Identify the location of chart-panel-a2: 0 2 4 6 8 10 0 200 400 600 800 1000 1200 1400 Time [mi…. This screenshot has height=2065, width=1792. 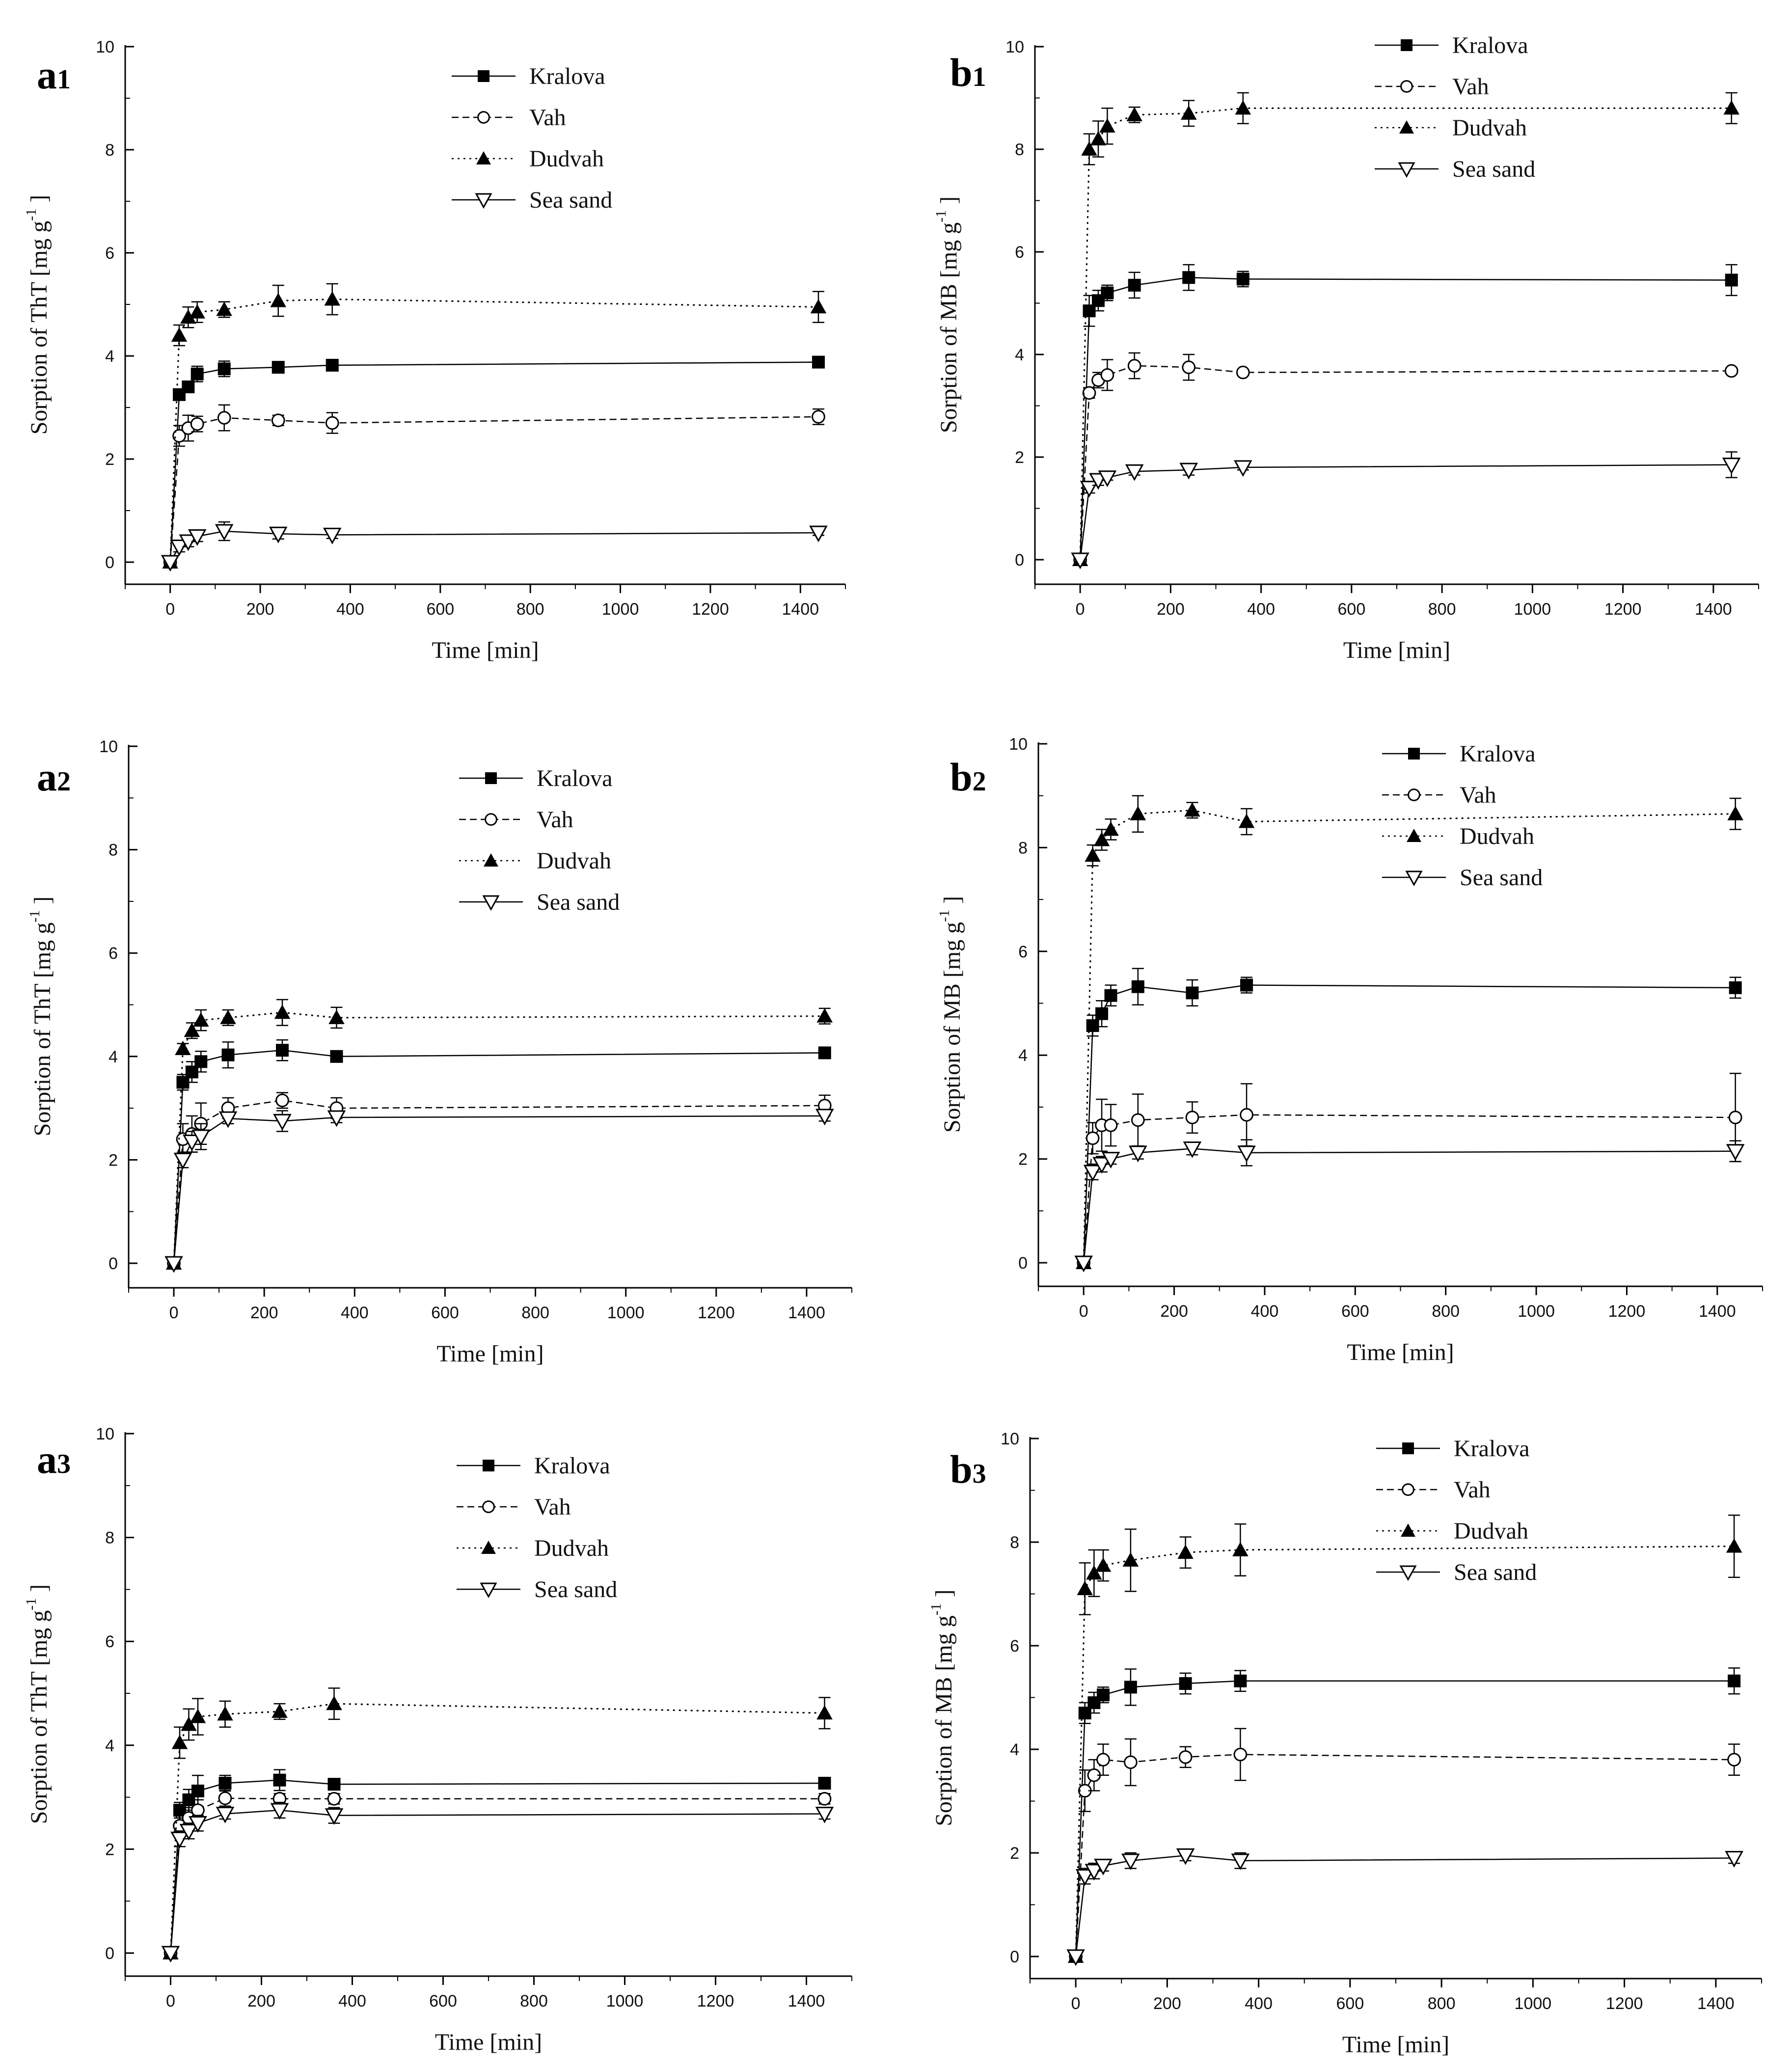
(439, 1052).